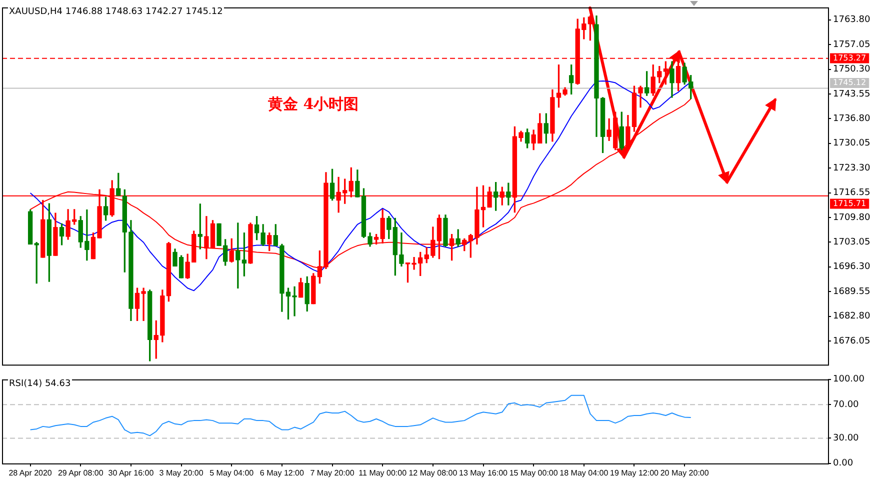 This screenshot has width=870, height=480. I want to click on x-tick-label: 18 May 04:00, so click(584, 473).